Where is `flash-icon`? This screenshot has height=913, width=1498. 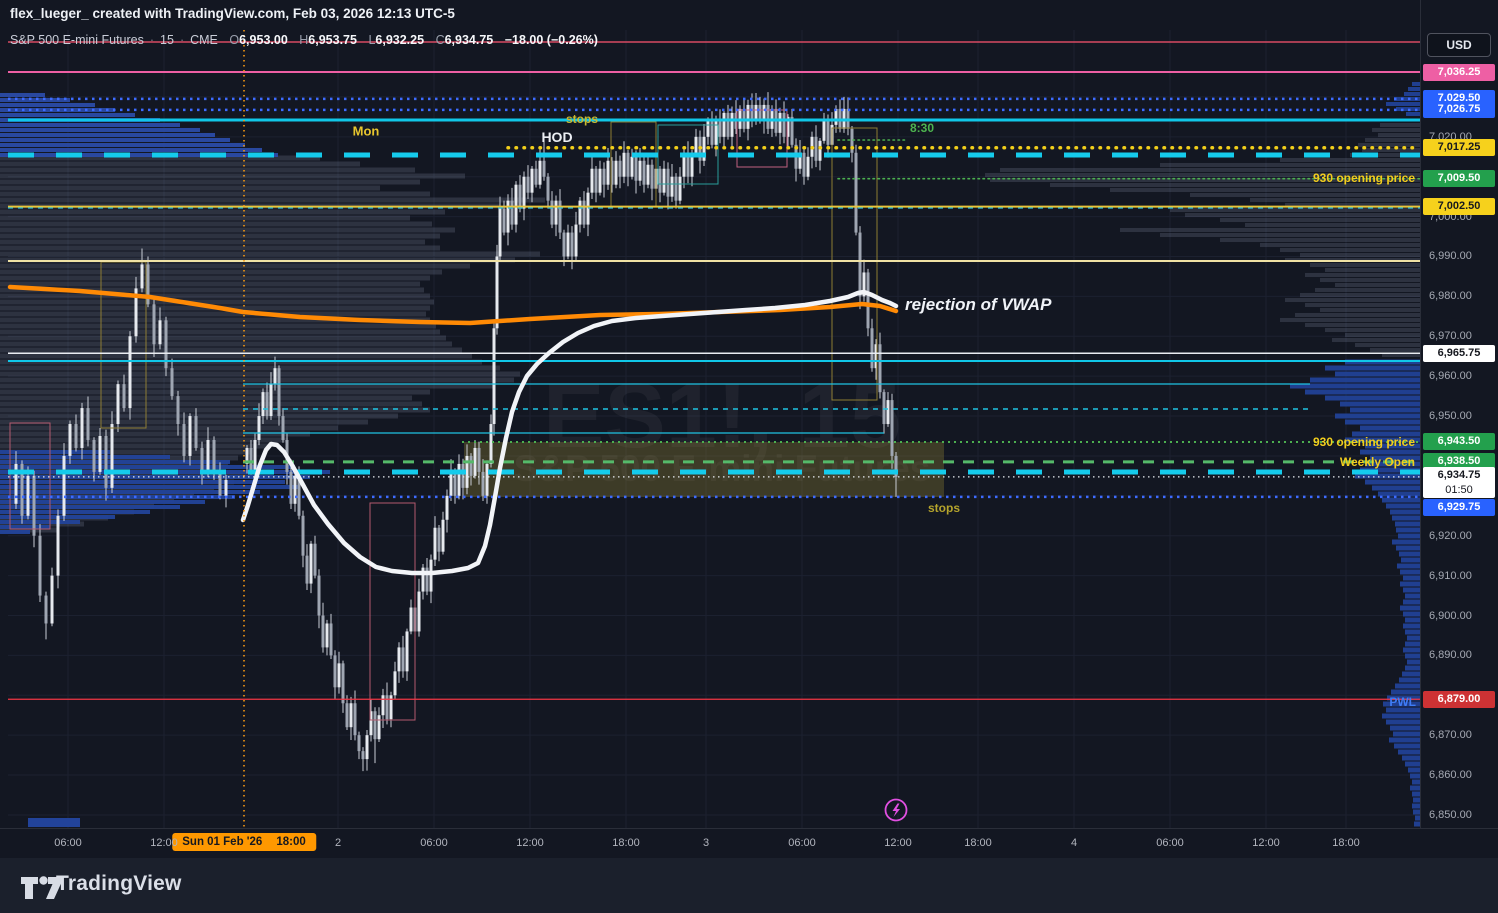
flash-icon is located at coordinates (896, 810).